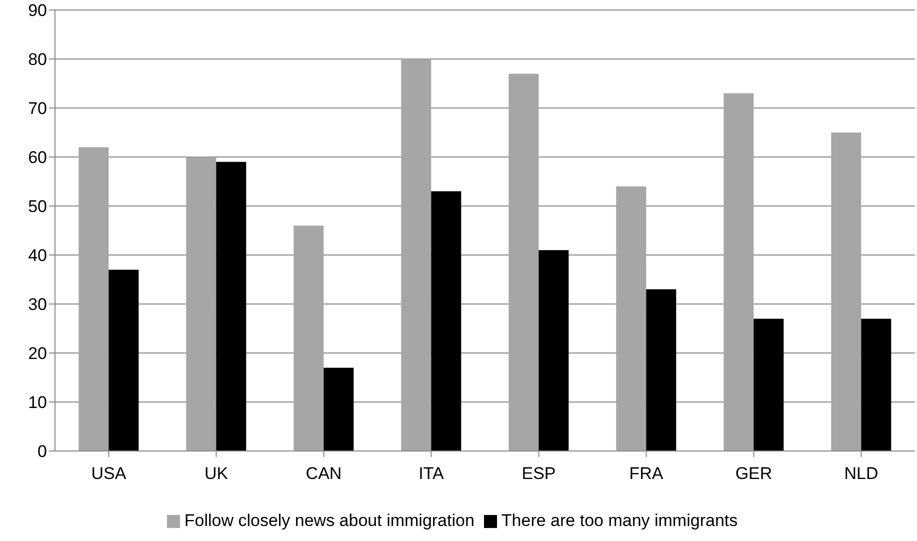  I want to click on legend-label: Follow closely news about immigration, so click(329, 520).